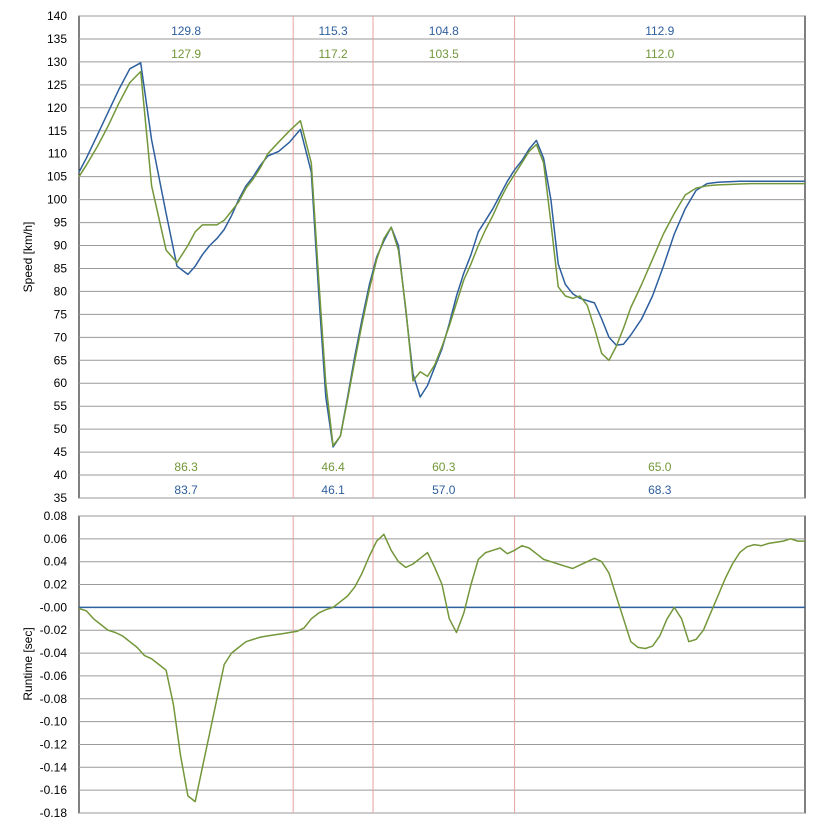 The width and height of the screenshot is (820, 837). I want to click on segment-max-label-series-2: 103.5, so click(444, 54).